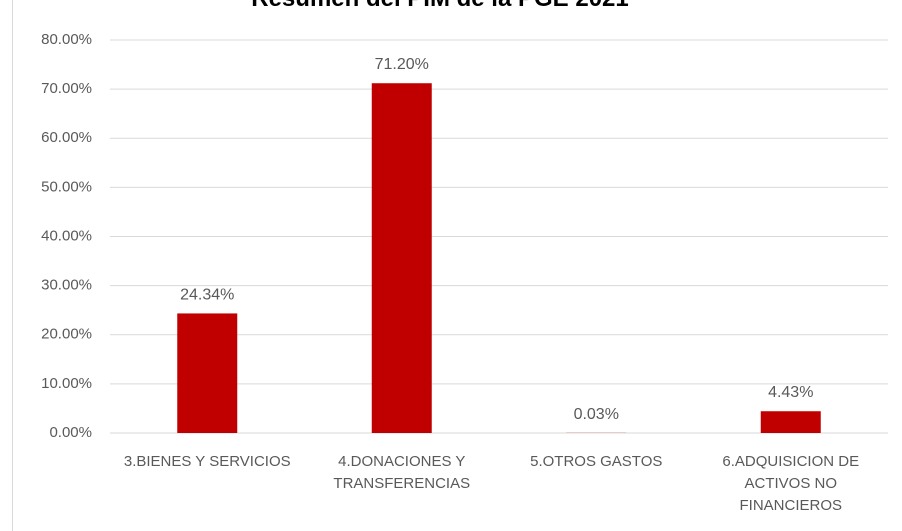 This screenshot has height=531, width=902. What do you see at coordinates (207, 294) in the screenshot?
I see `value-label: 24.34%` at bounding box center [207, 294].